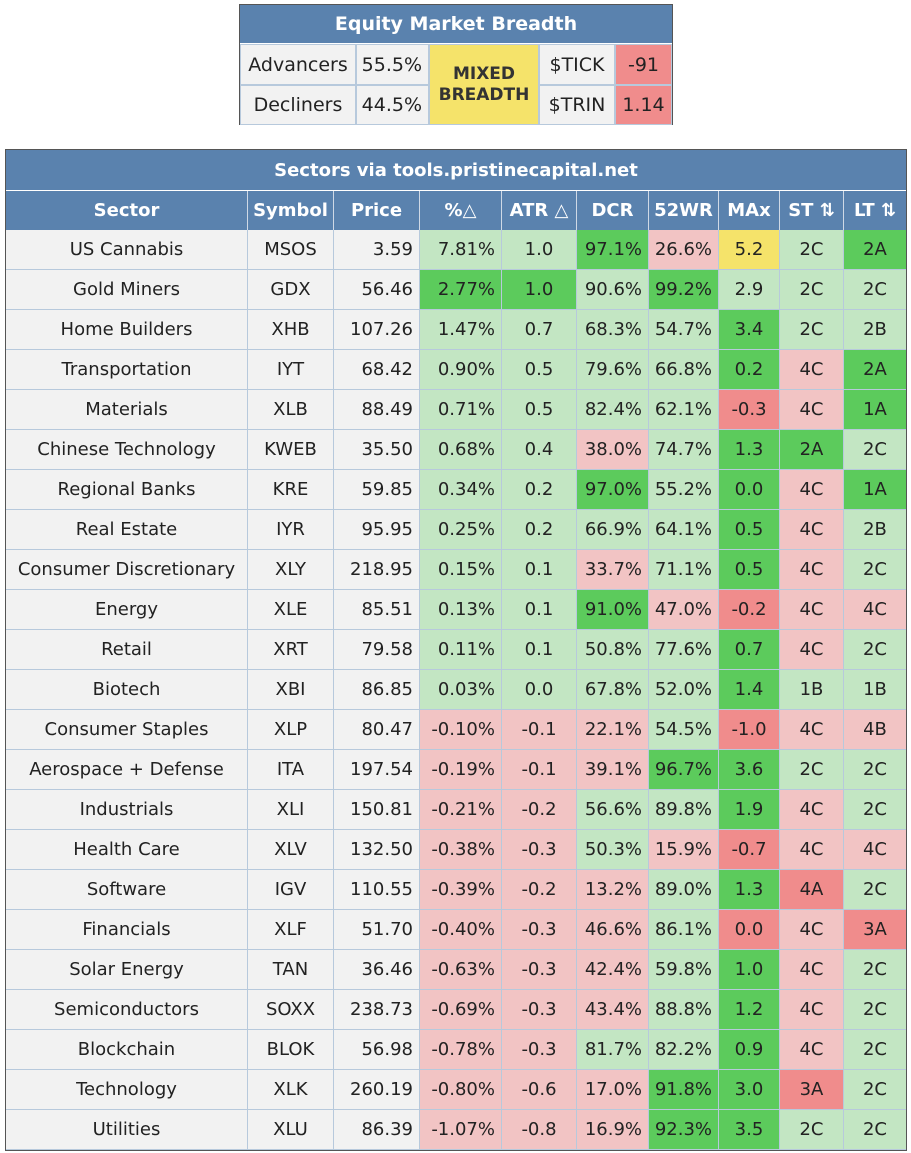 The width and height of the screenshot is (911, 1153). I want to click on breadth-status-badge: MIXED BREADTH, so click(484, 84).